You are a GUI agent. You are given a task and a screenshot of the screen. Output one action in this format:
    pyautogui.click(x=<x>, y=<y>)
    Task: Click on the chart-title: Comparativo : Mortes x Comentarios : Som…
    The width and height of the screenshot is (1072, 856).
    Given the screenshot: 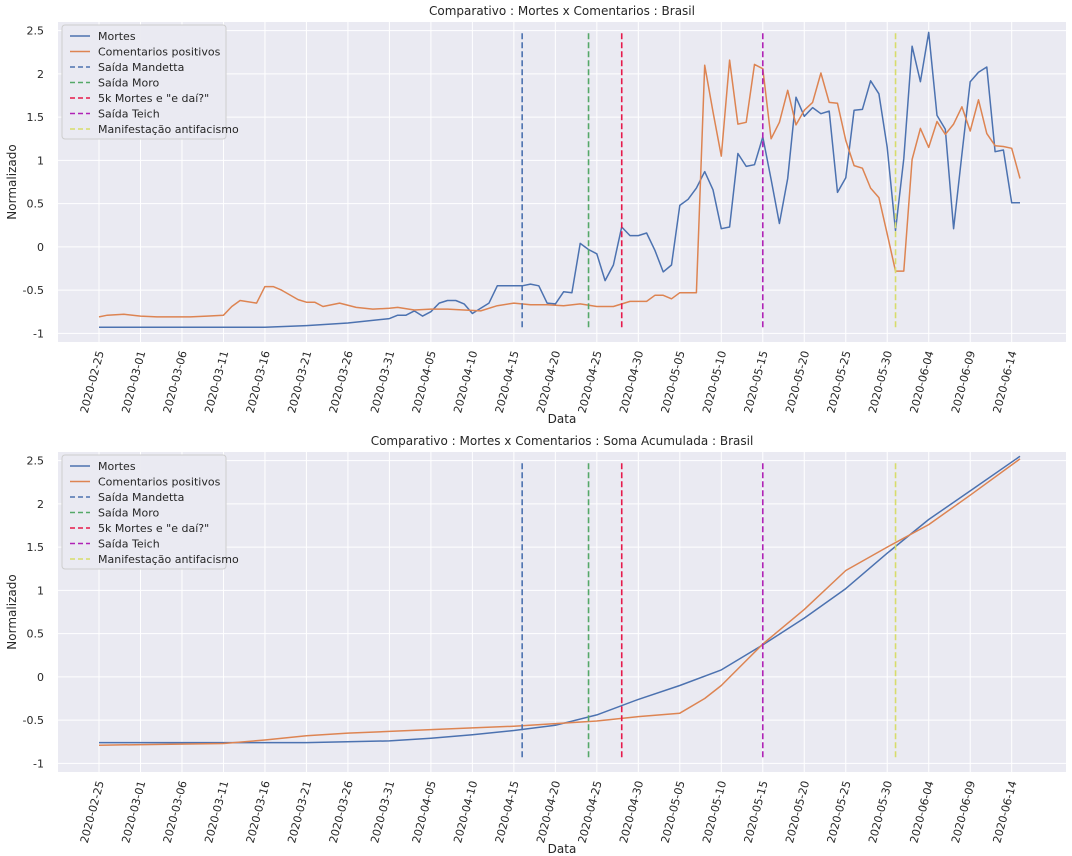 What is the action you would take?
    pyautogui.click(x=562, y=441)
    